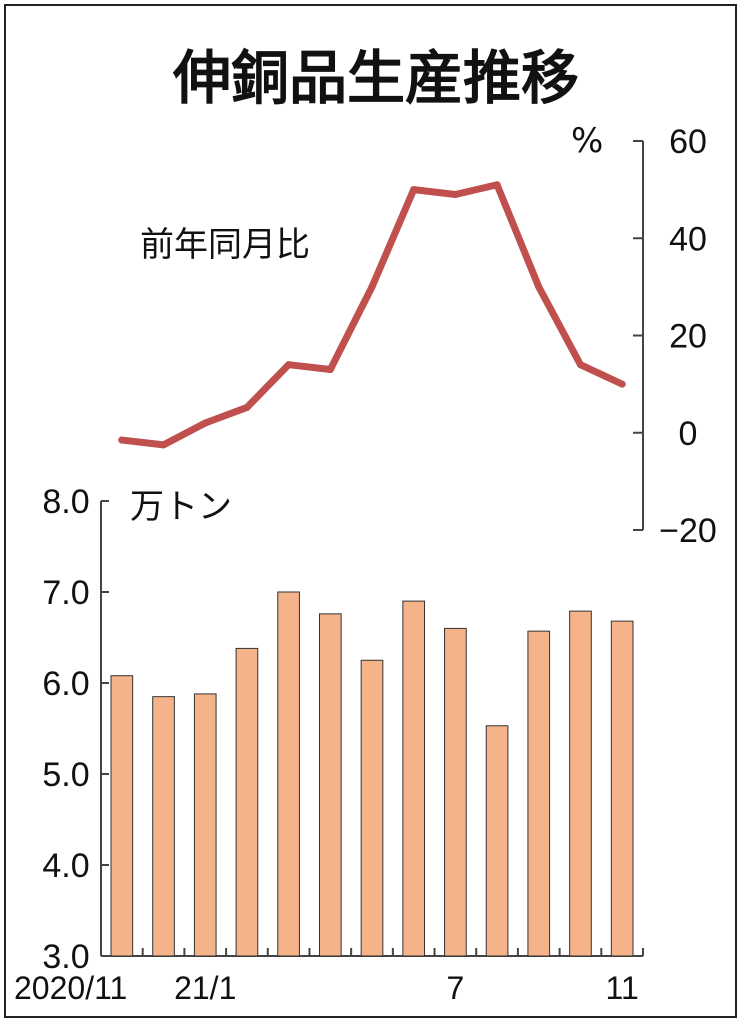  Describe the element at coordinates (688, 337) in the screenshot. I see `line-y-tick-label: 20` at that location.